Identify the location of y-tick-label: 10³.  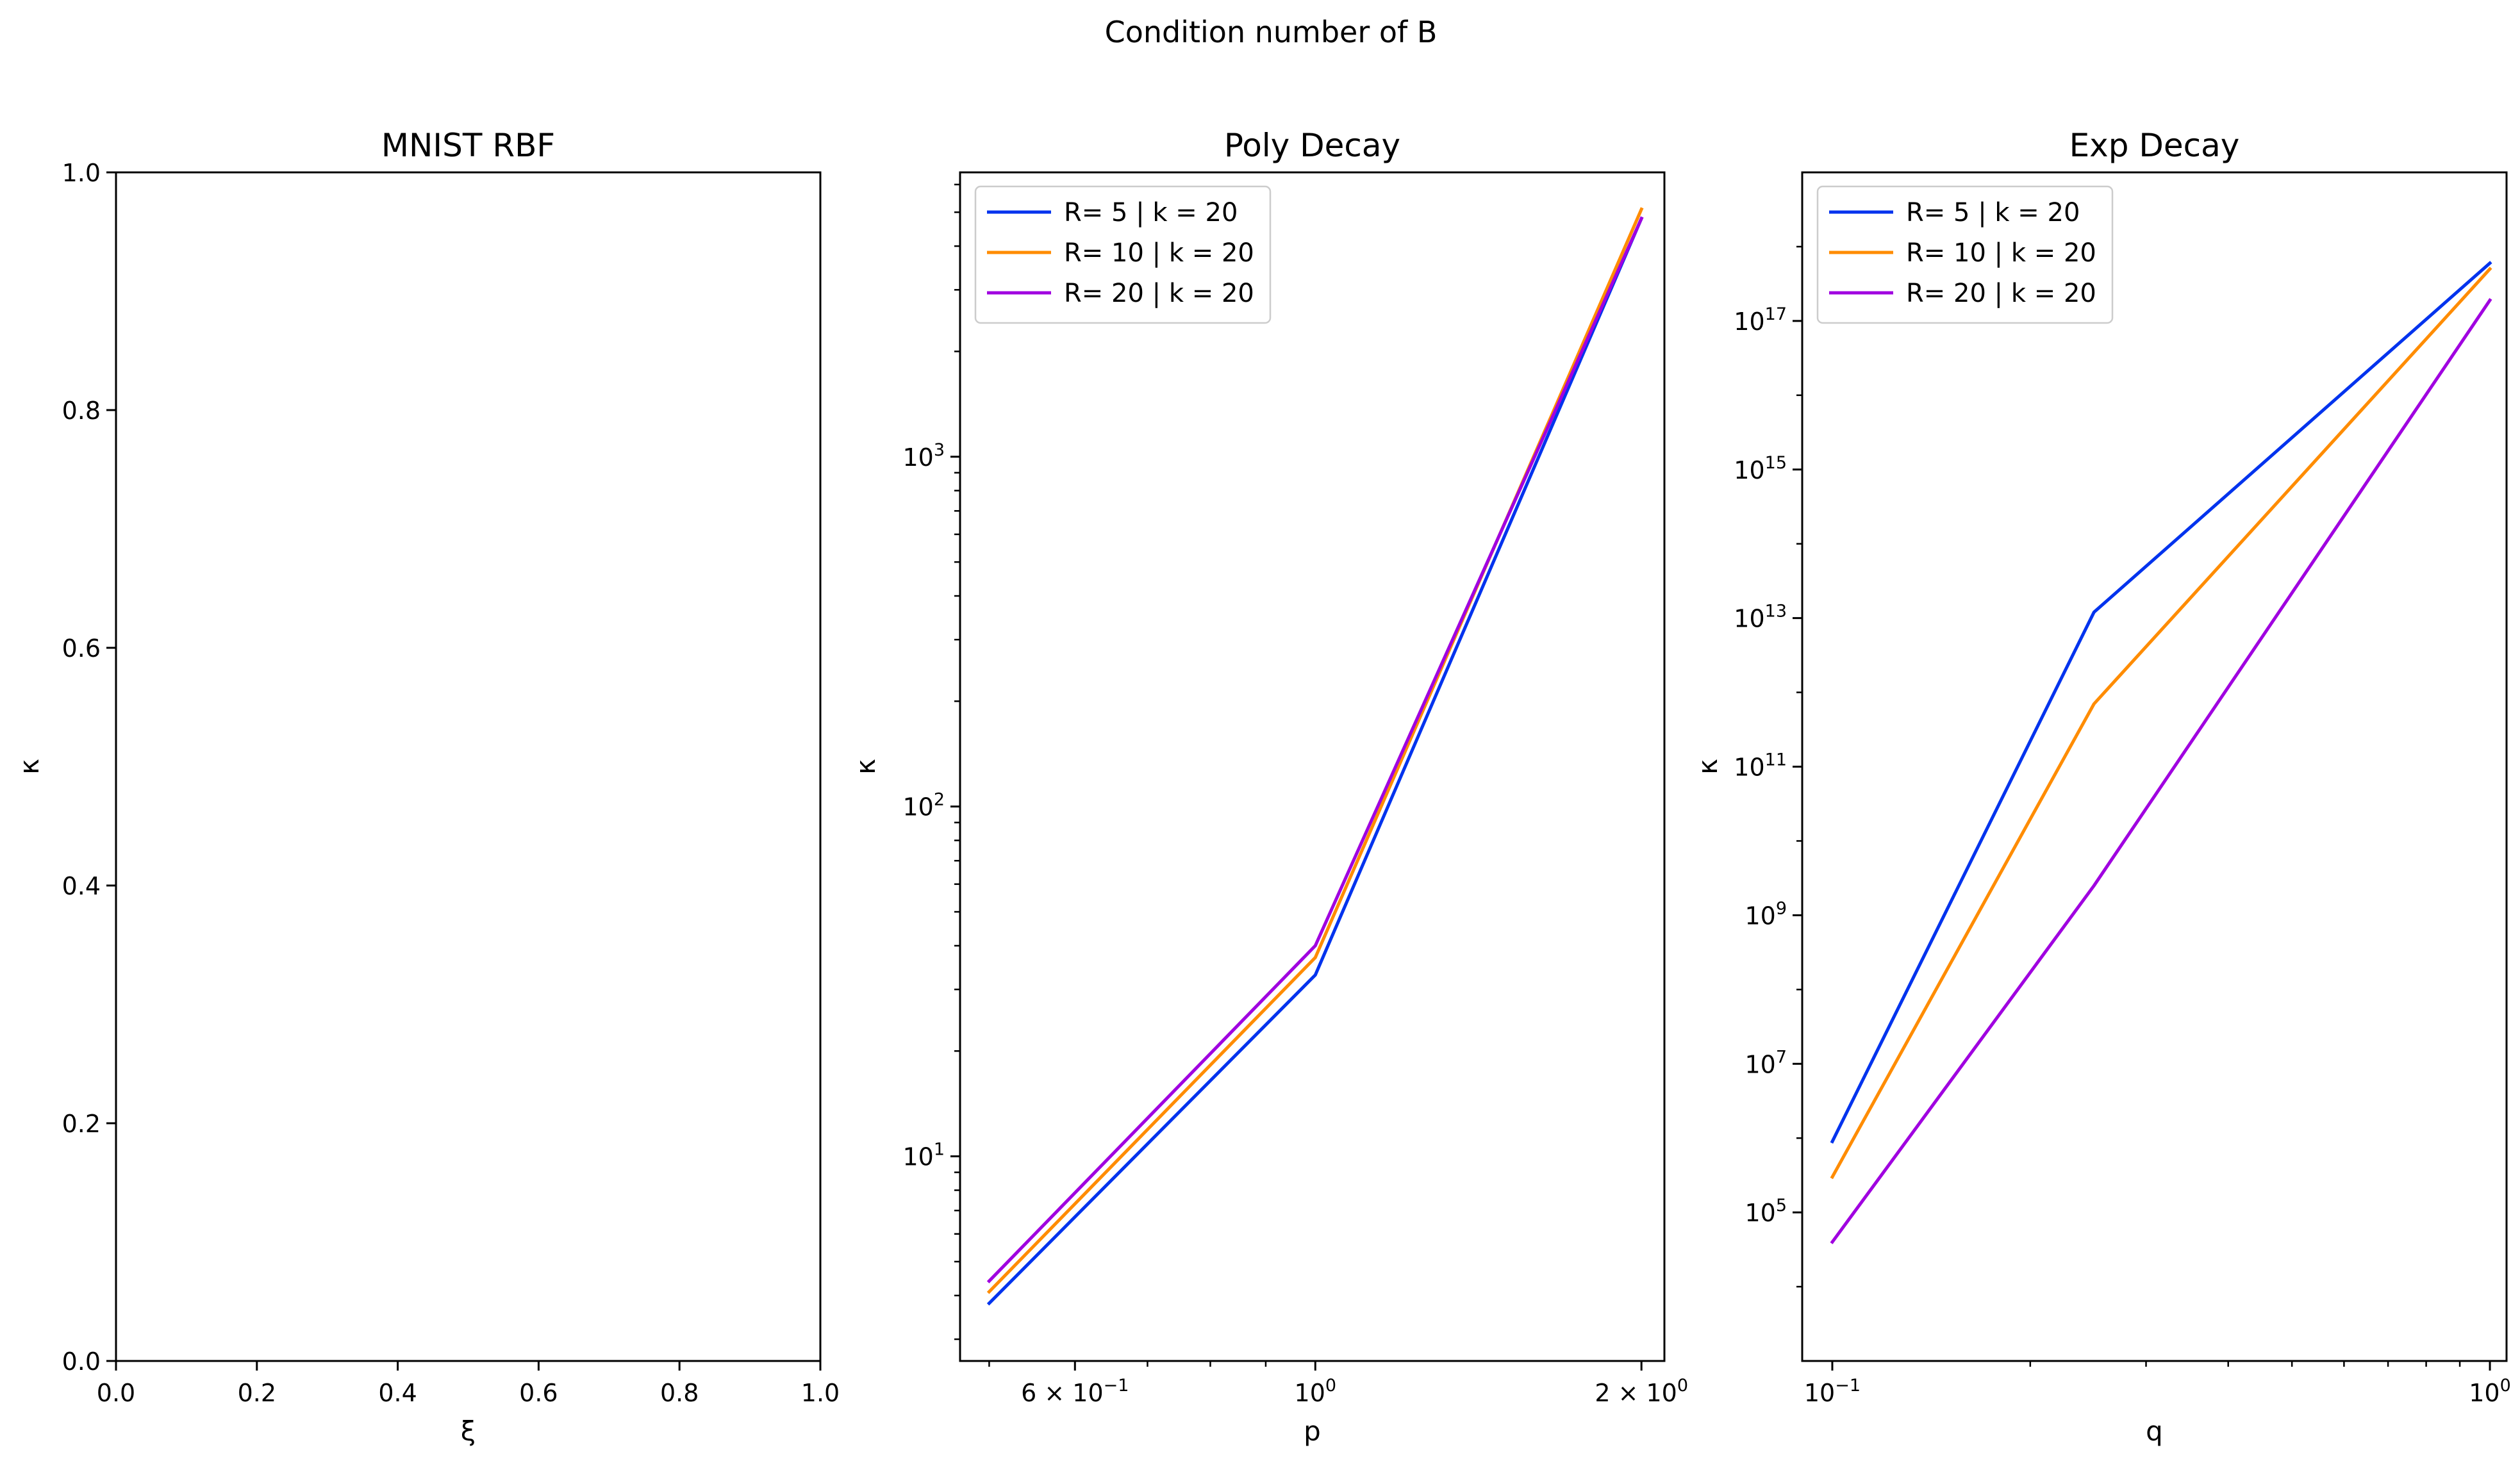
(923, 456).